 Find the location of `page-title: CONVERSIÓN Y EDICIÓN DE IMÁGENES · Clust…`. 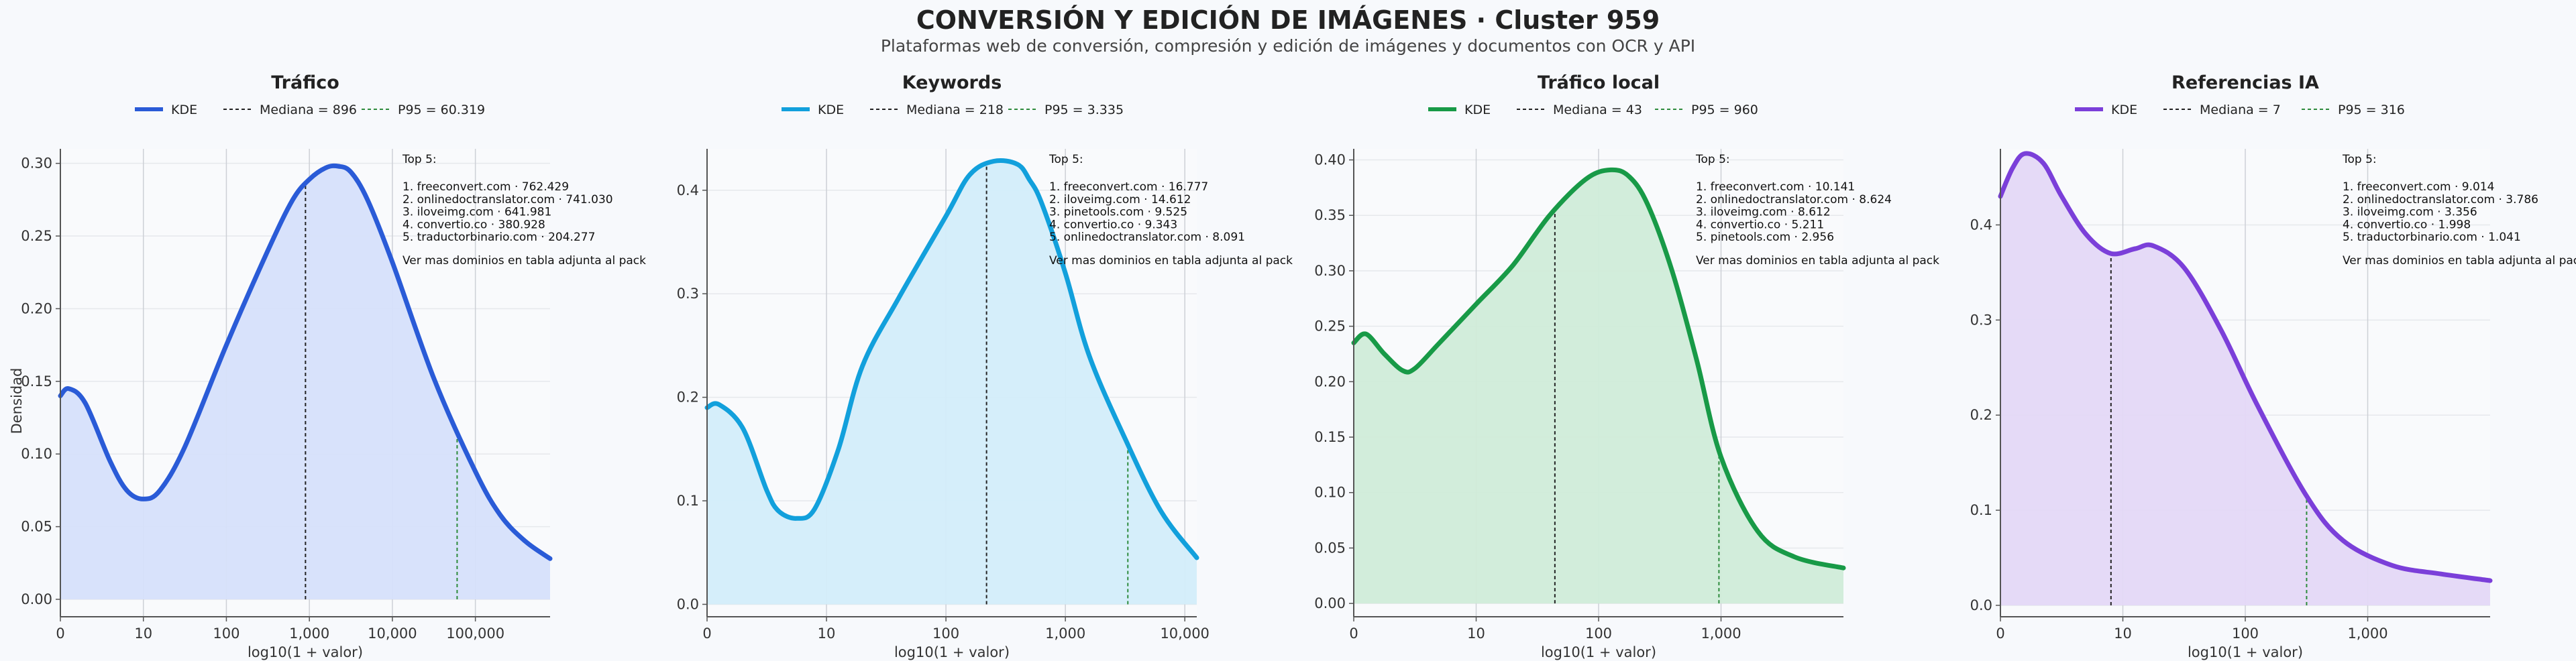

page-title: CONVERSIÓN Y EDICIÓN DE IMÁGENES · Clust… is located at coordinates (1288, 20).